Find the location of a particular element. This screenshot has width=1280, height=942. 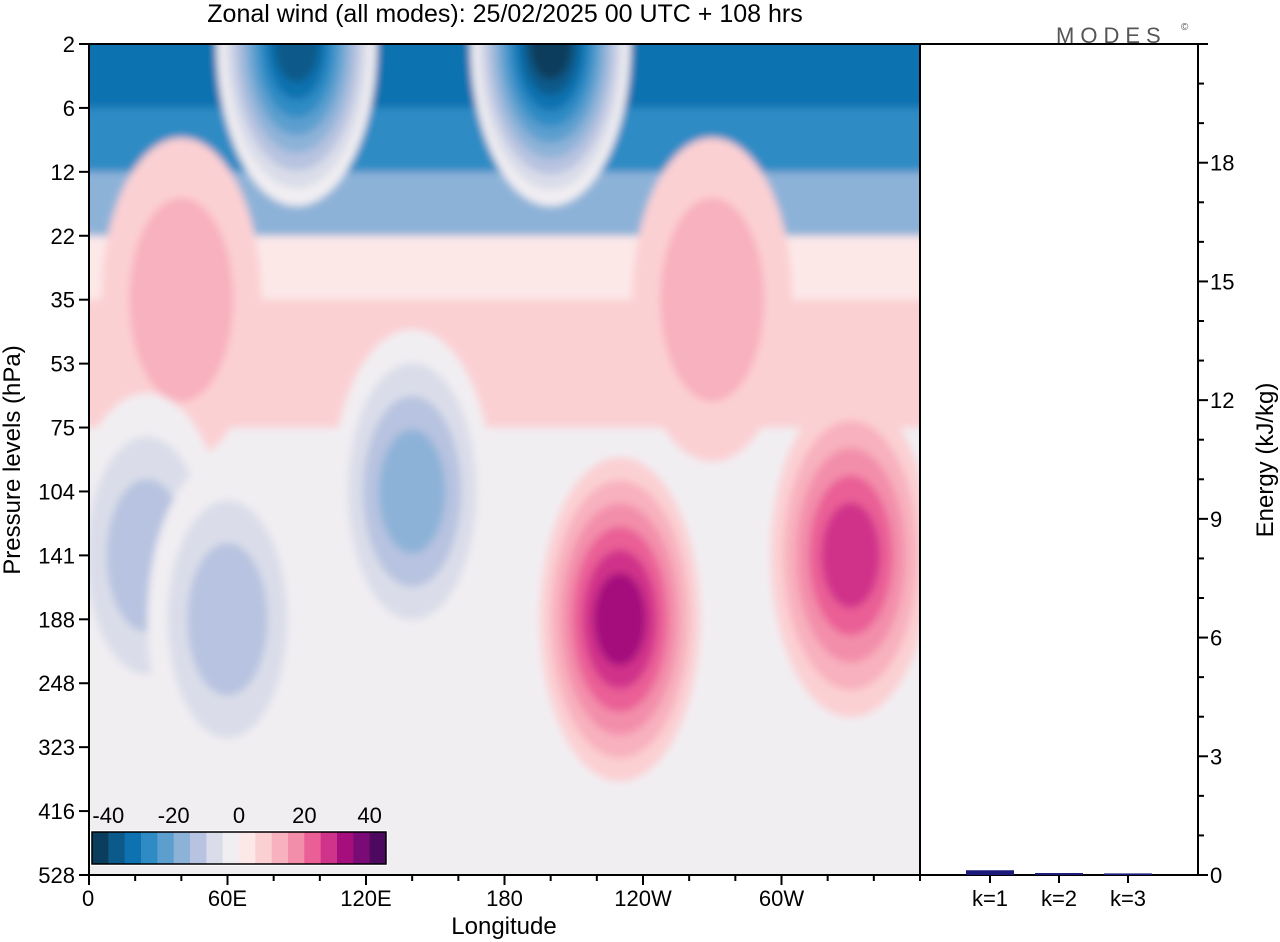

longitude-axis: 0 60E 120E 180 120W 60W is located at coordinates (501, 893).